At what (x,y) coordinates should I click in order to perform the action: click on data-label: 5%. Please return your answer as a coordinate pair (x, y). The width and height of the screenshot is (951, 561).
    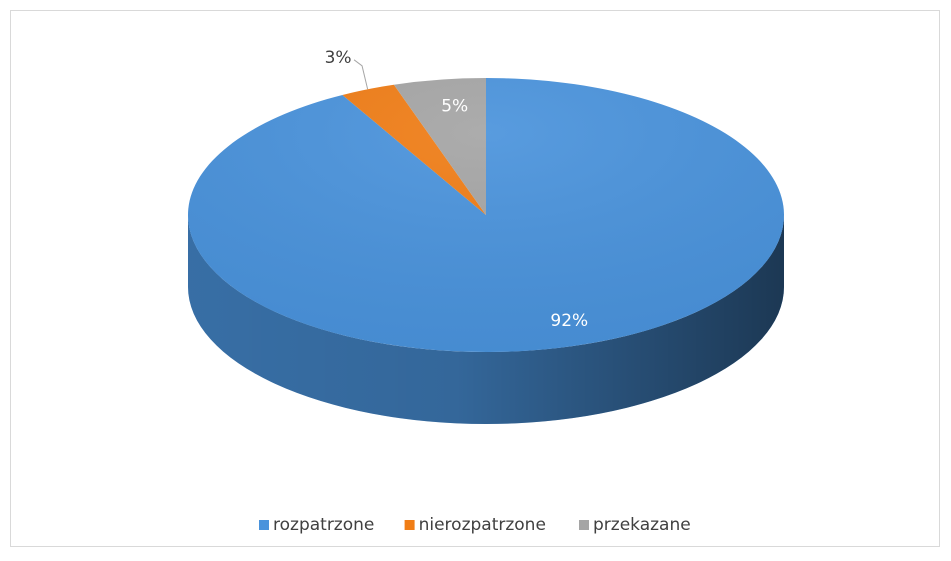
    Looking at the image, I should click on (454, 107).